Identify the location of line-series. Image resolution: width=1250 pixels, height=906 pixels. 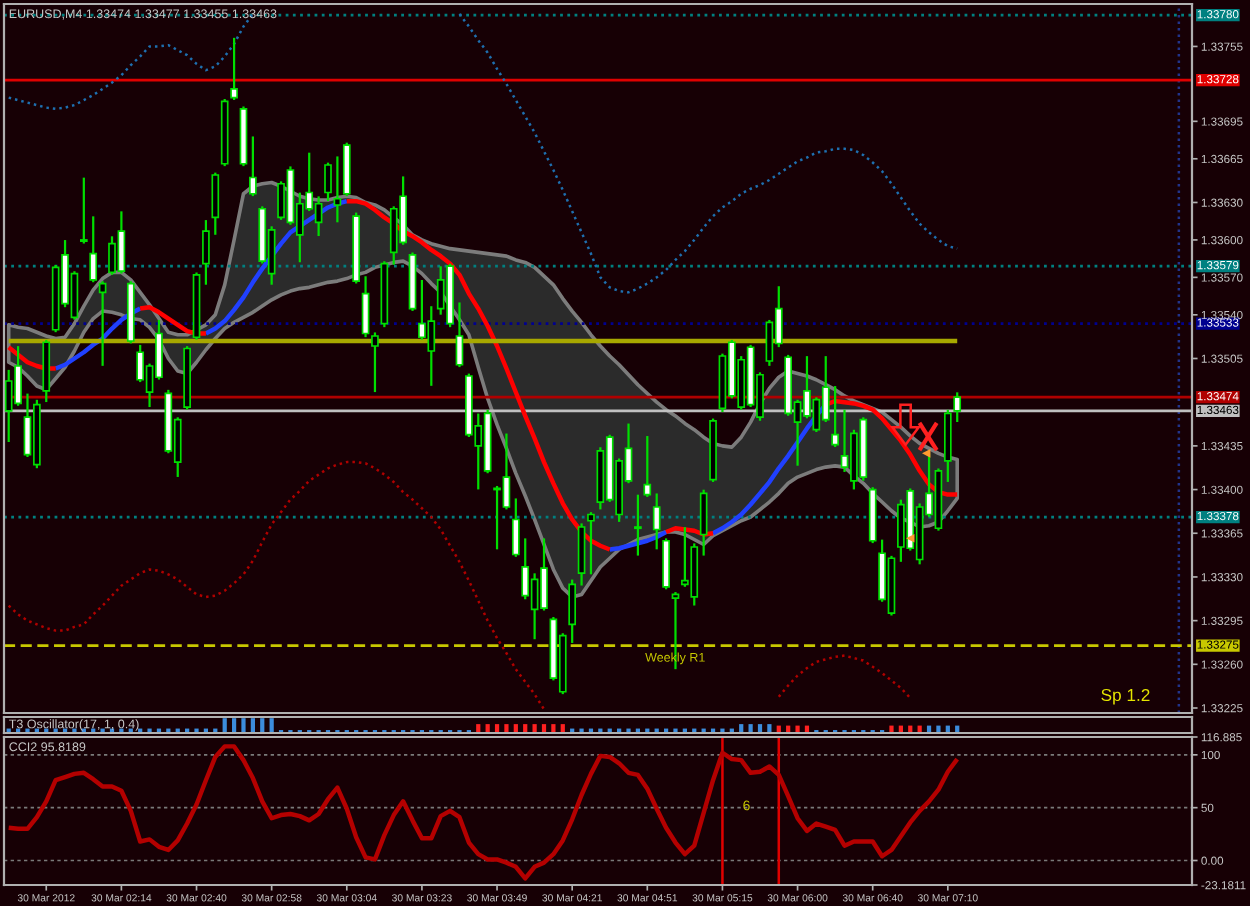
(483, 812).